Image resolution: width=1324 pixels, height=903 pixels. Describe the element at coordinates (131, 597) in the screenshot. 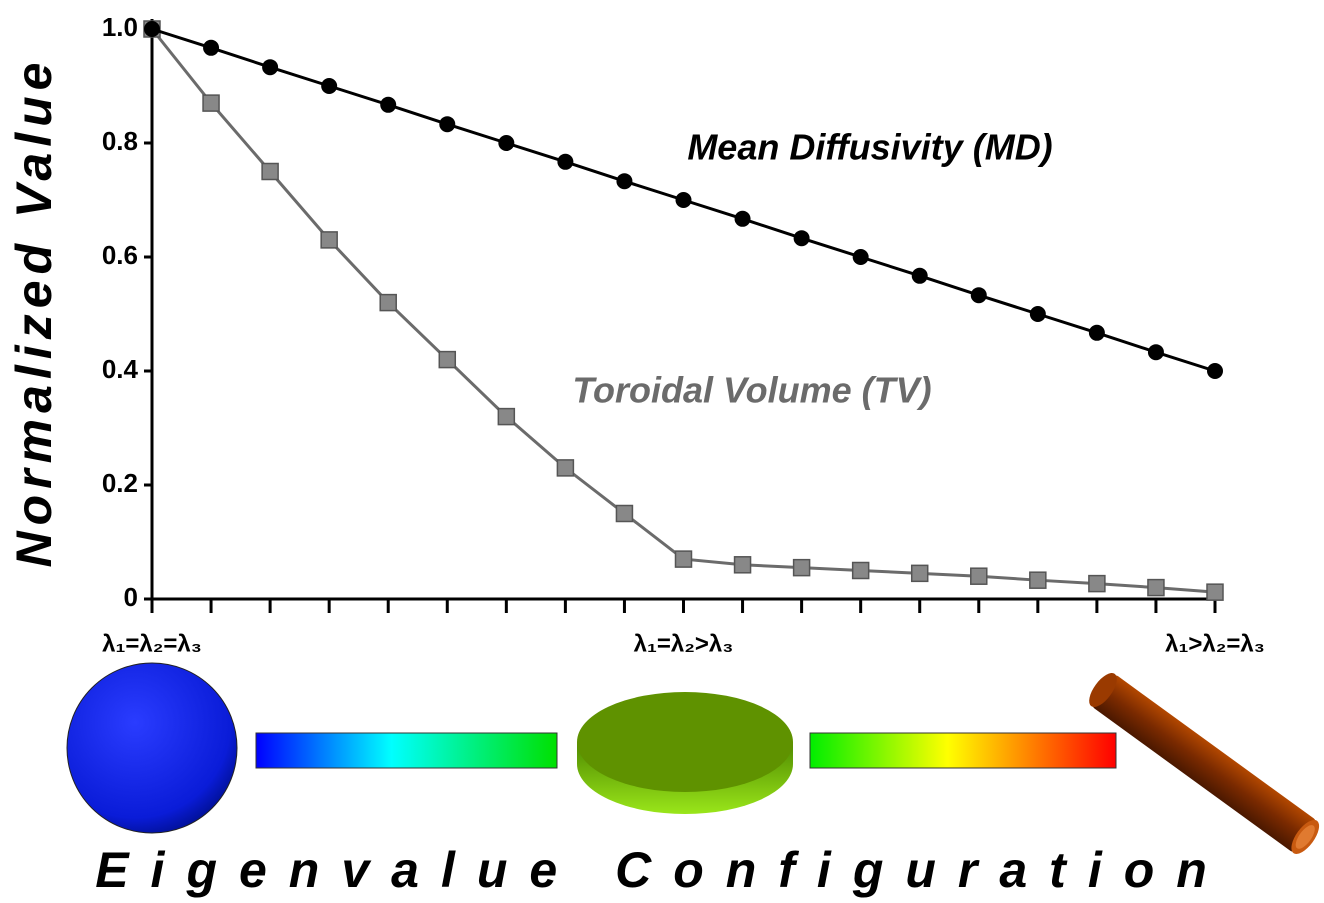

I see `y-tick-label: 0` at that location.